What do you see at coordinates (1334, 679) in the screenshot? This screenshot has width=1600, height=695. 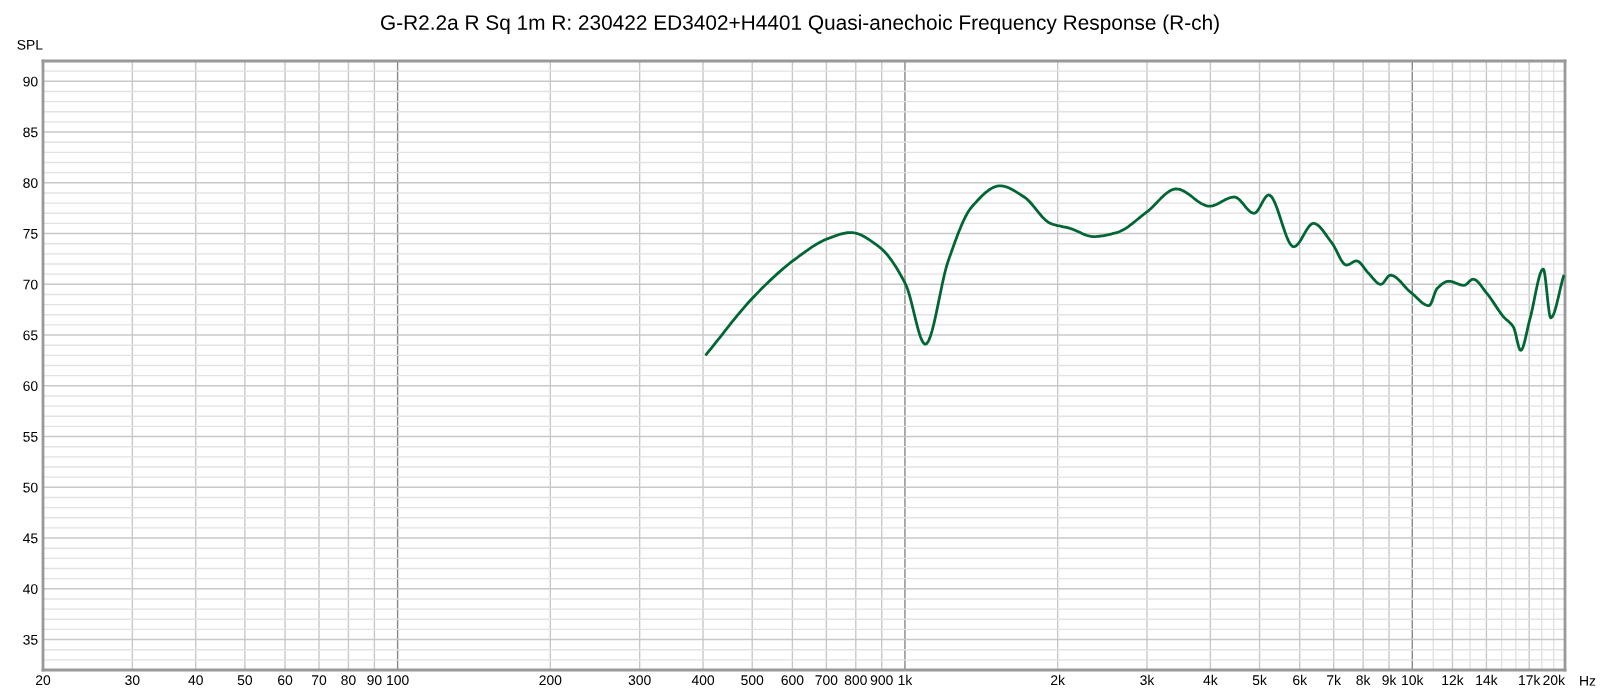 I see `x-tick-label: 7k` at bounding box center [1334, 679].